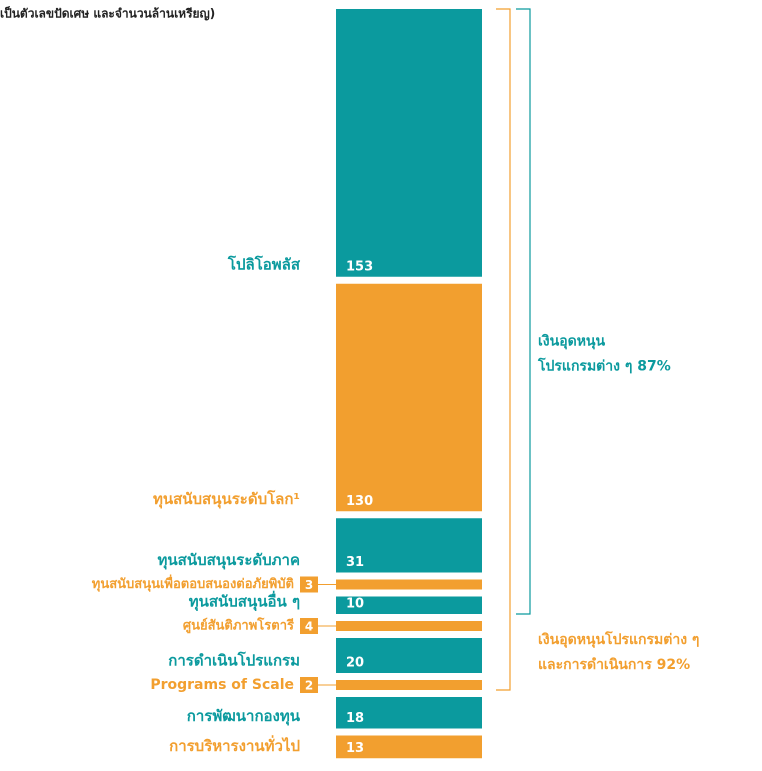  What do you see at coordinates (229, 560) in the screenshot?
I see `category-label: ทุนสนับสนุนระดับภาค` at bounding box center [229, 560].